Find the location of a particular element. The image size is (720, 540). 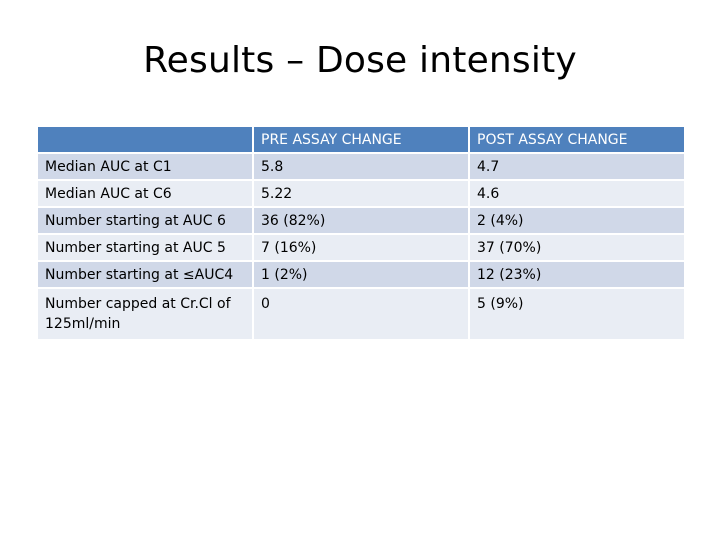

post-assay-value: 37 (70%) is located at coordinates (577, 247).